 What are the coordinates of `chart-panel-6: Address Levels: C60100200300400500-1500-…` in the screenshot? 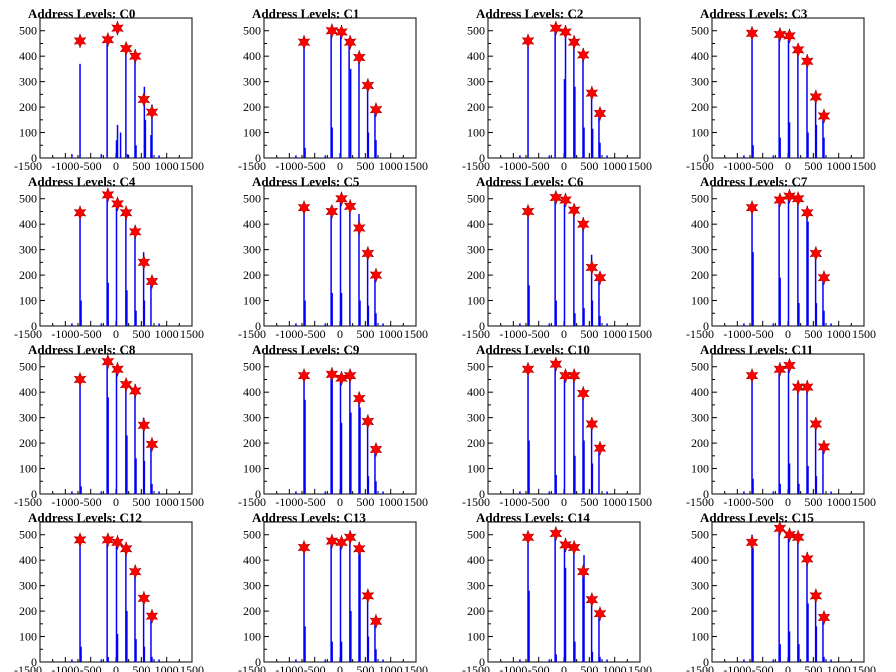 It's located at (557, 257).